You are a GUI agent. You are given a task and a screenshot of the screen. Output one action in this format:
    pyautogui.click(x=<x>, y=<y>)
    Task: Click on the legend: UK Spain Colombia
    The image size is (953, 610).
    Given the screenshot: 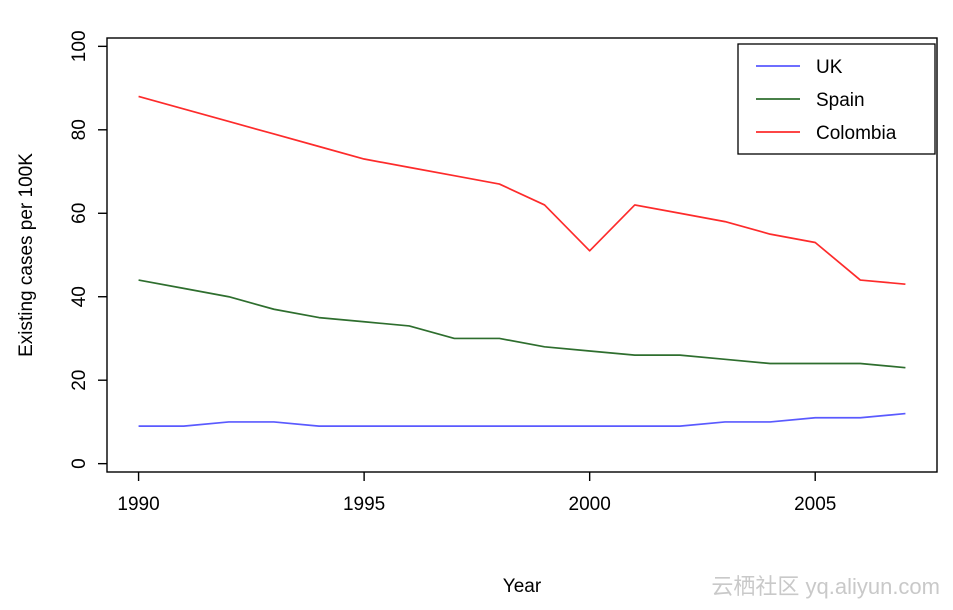 What is the action you would take?
    pyautogui.click(x=836, y=99)
    